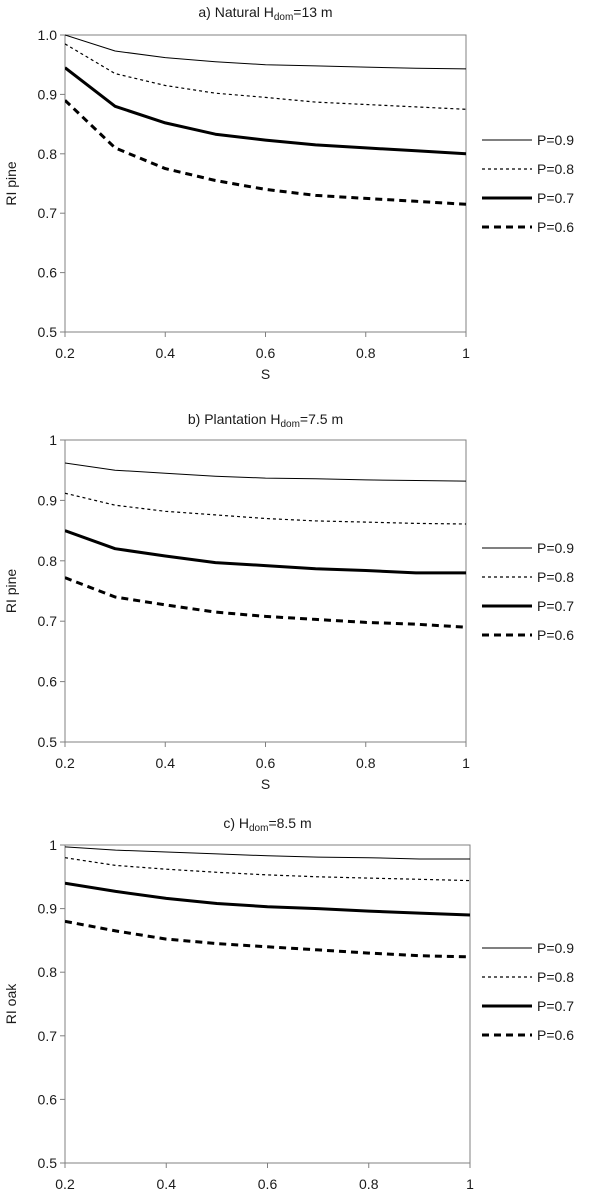 This screenshot has width=600, height=1198. Describe the element at coordinates (11, 1003) in the screenshot. I see `y-axis-label: RI oak` at that location.